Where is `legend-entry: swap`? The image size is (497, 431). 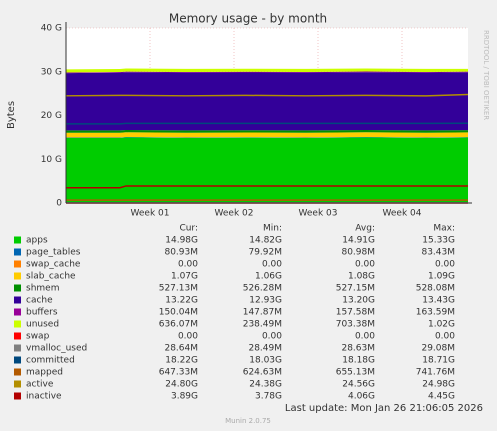 legend-entry: swap is located at coordinates (38, 337).